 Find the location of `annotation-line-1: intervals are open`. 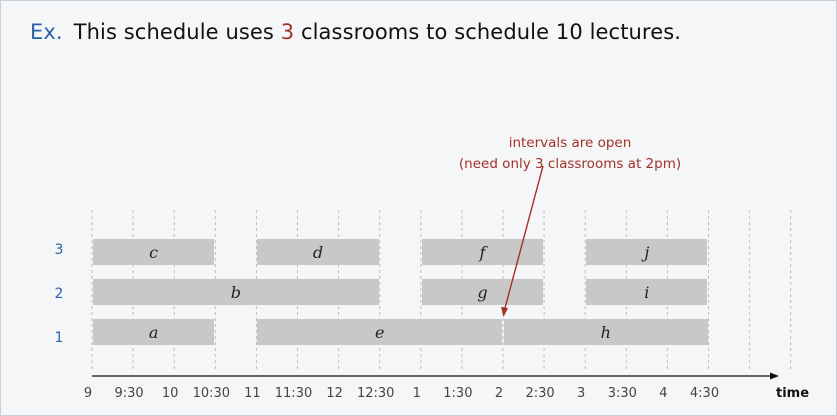

annotation-line-1: intervals are open is located at coordinates (570, 143).